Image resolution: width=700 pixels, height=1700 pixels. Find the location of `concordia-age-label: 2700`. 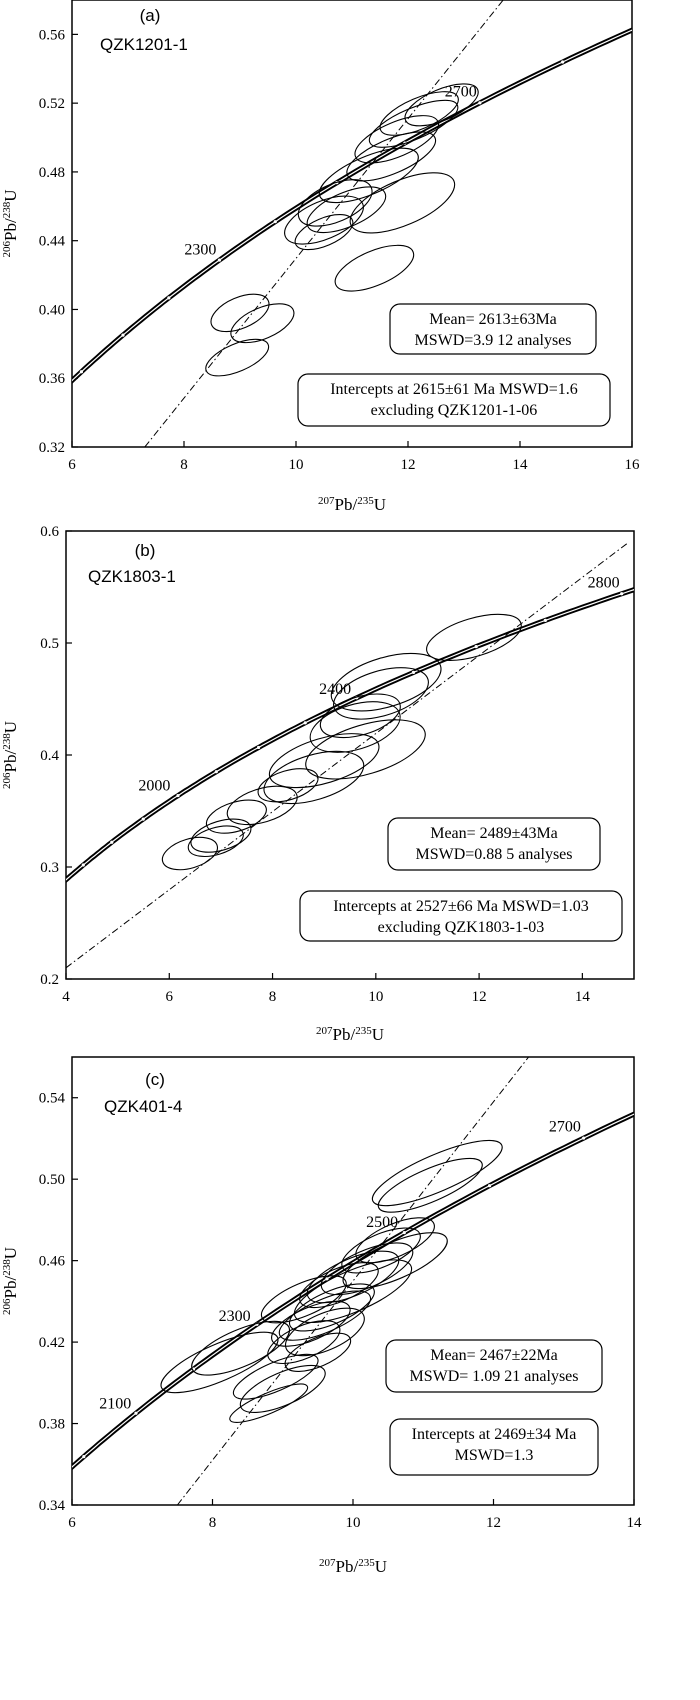

concordia-age-label: 2700 is located at coordinates (461, 91).